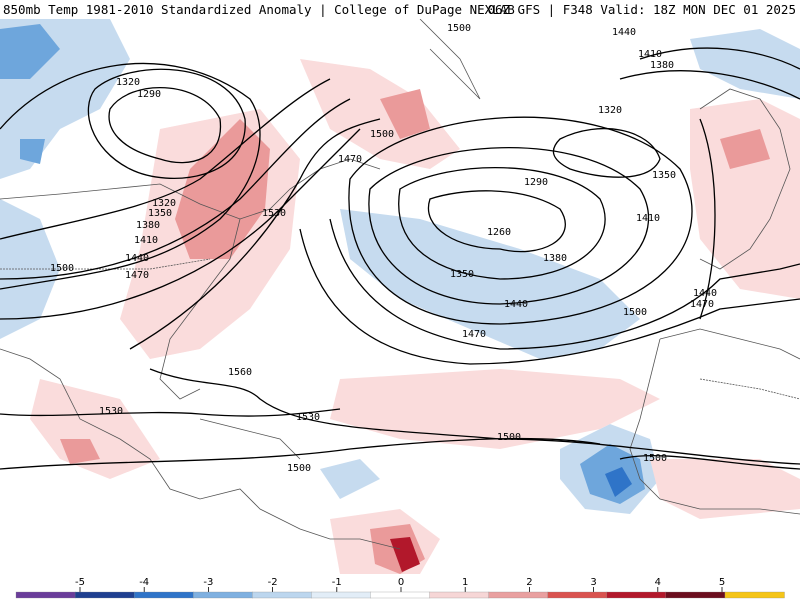  I want to click on very-strong-negative-anomaly, so click(618, 482).